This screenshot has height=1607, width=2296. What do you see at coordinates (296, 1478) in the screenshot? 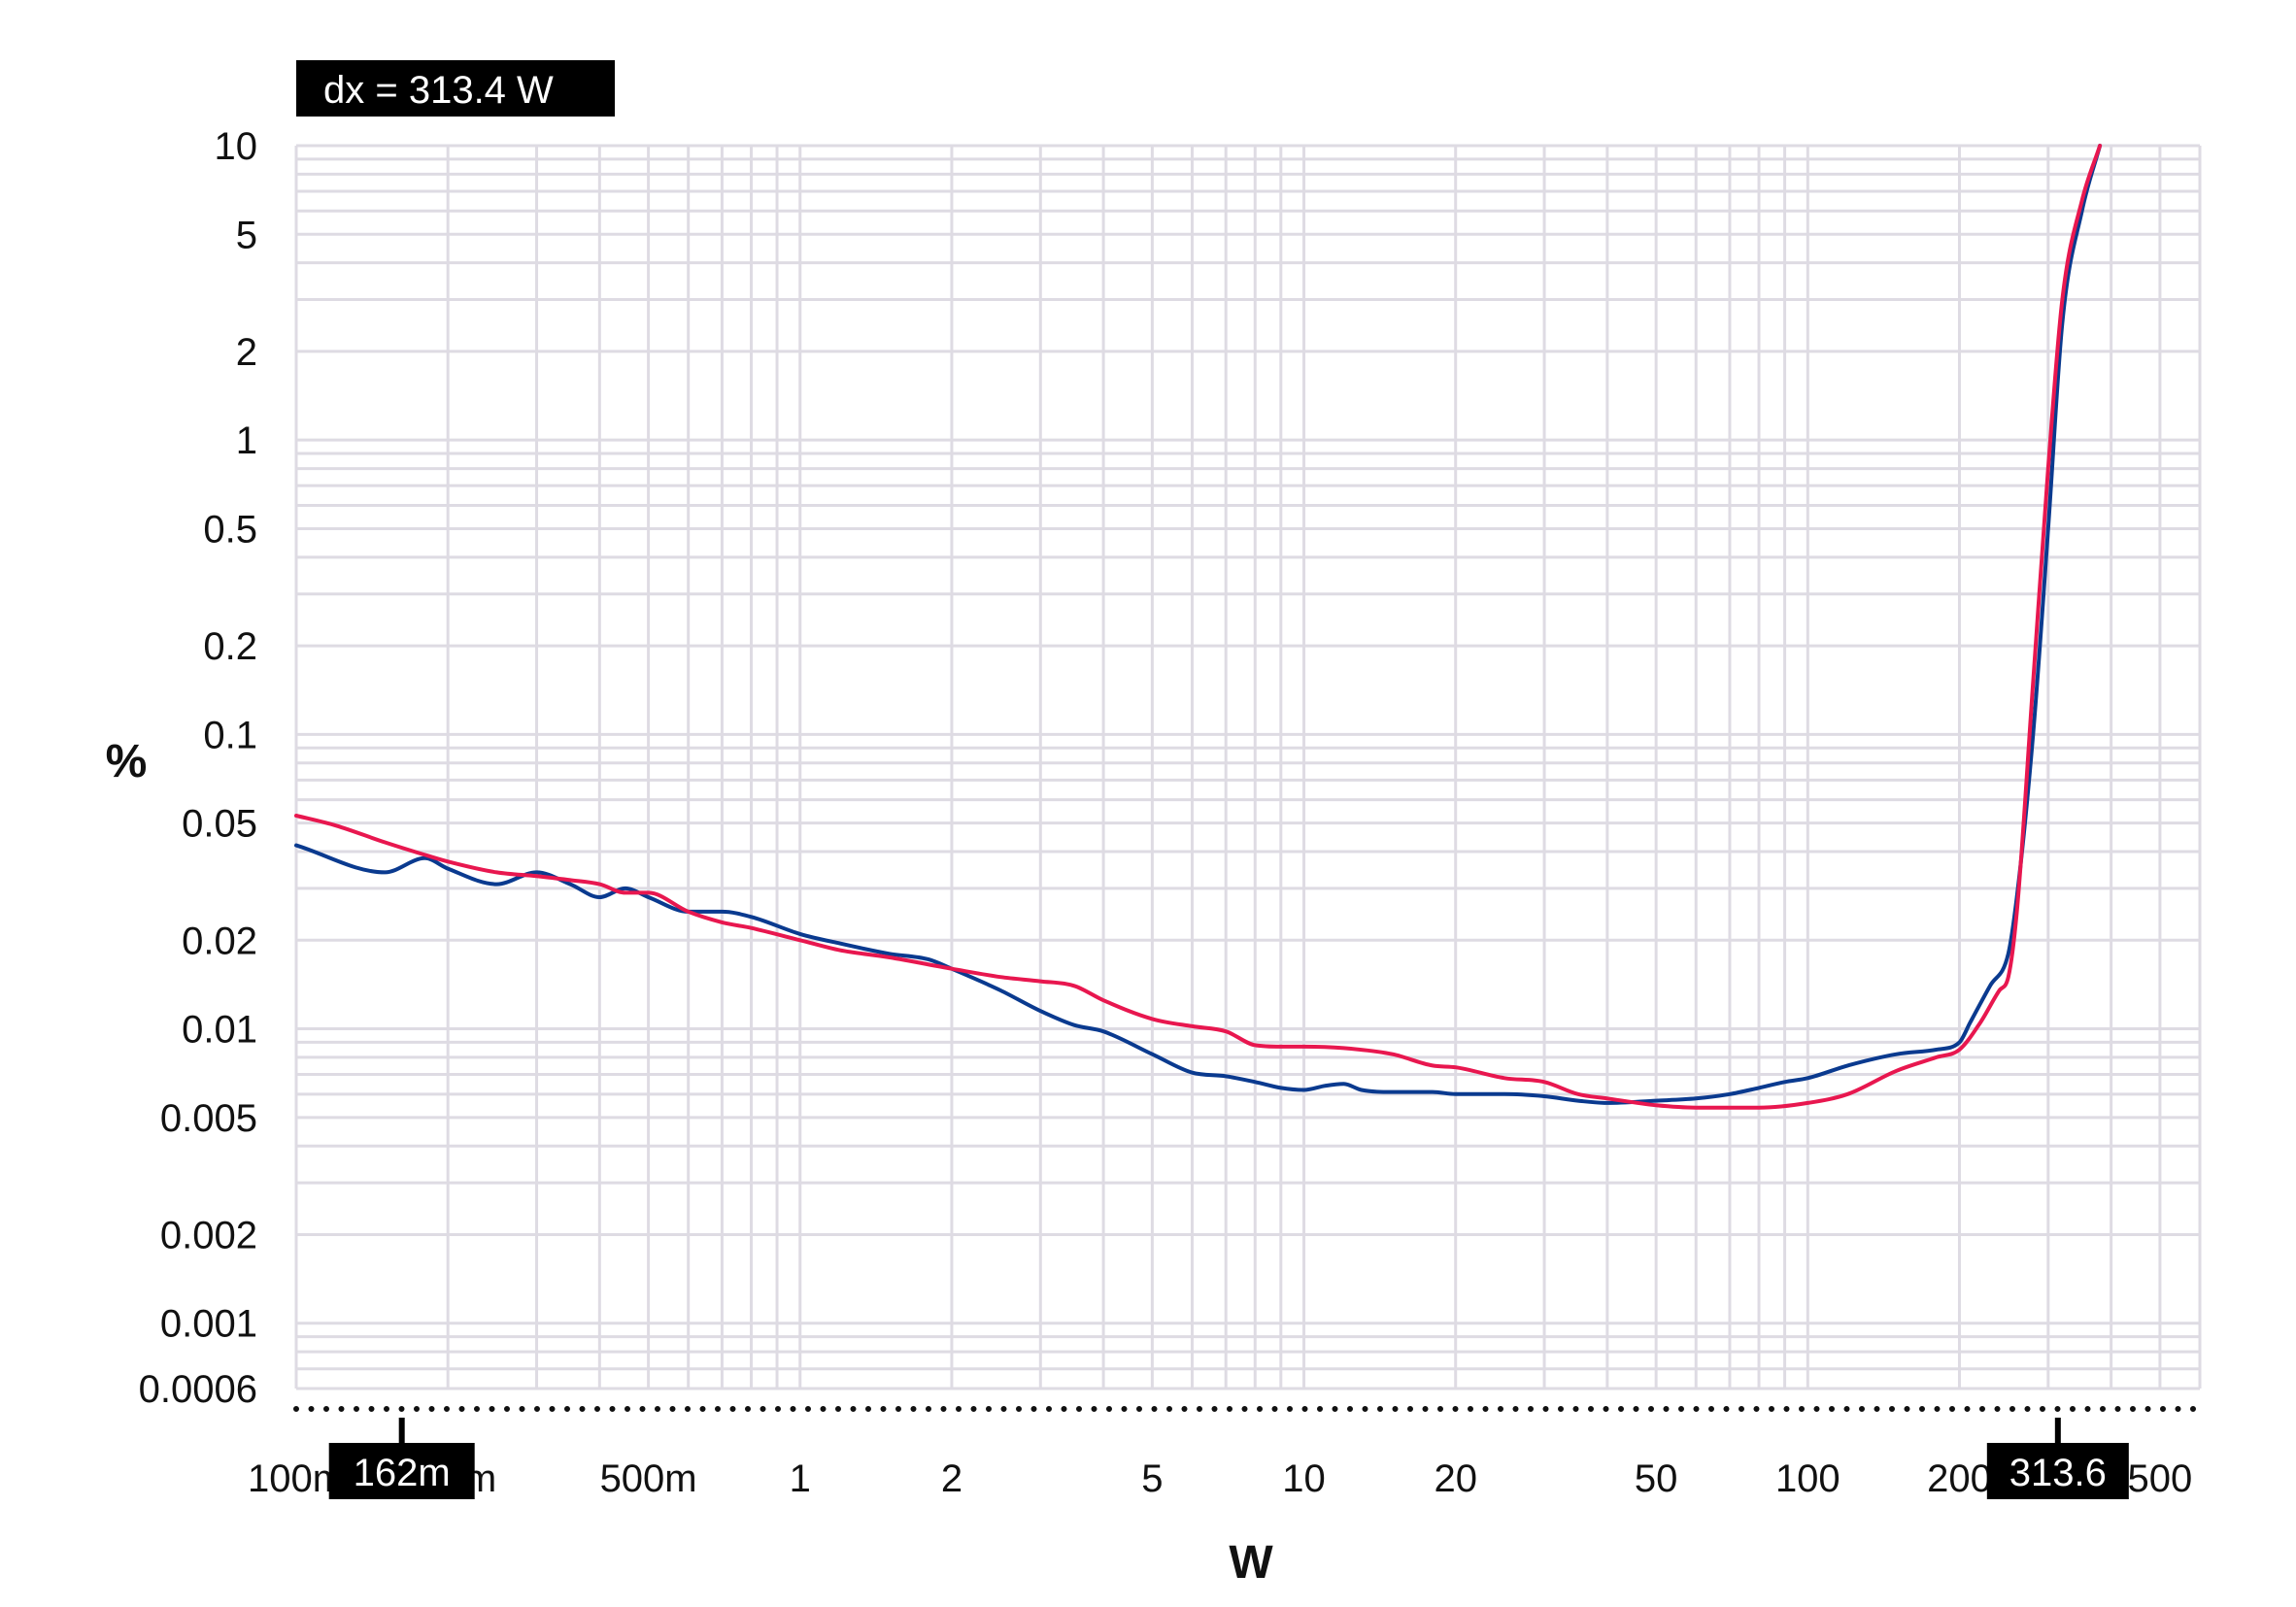
I see `x-tick-label: 100m` at bounding box center [296, 1478].